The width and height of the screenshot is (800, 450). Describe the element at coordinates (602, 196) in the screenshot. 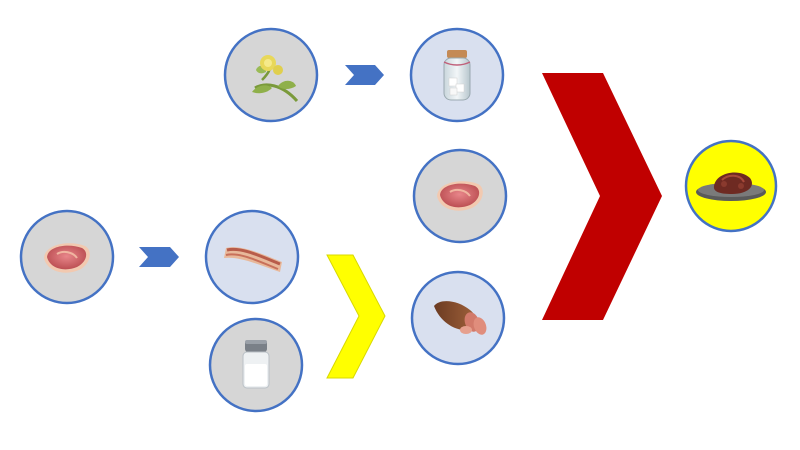

I see `red-chevron-arrow` at that location.